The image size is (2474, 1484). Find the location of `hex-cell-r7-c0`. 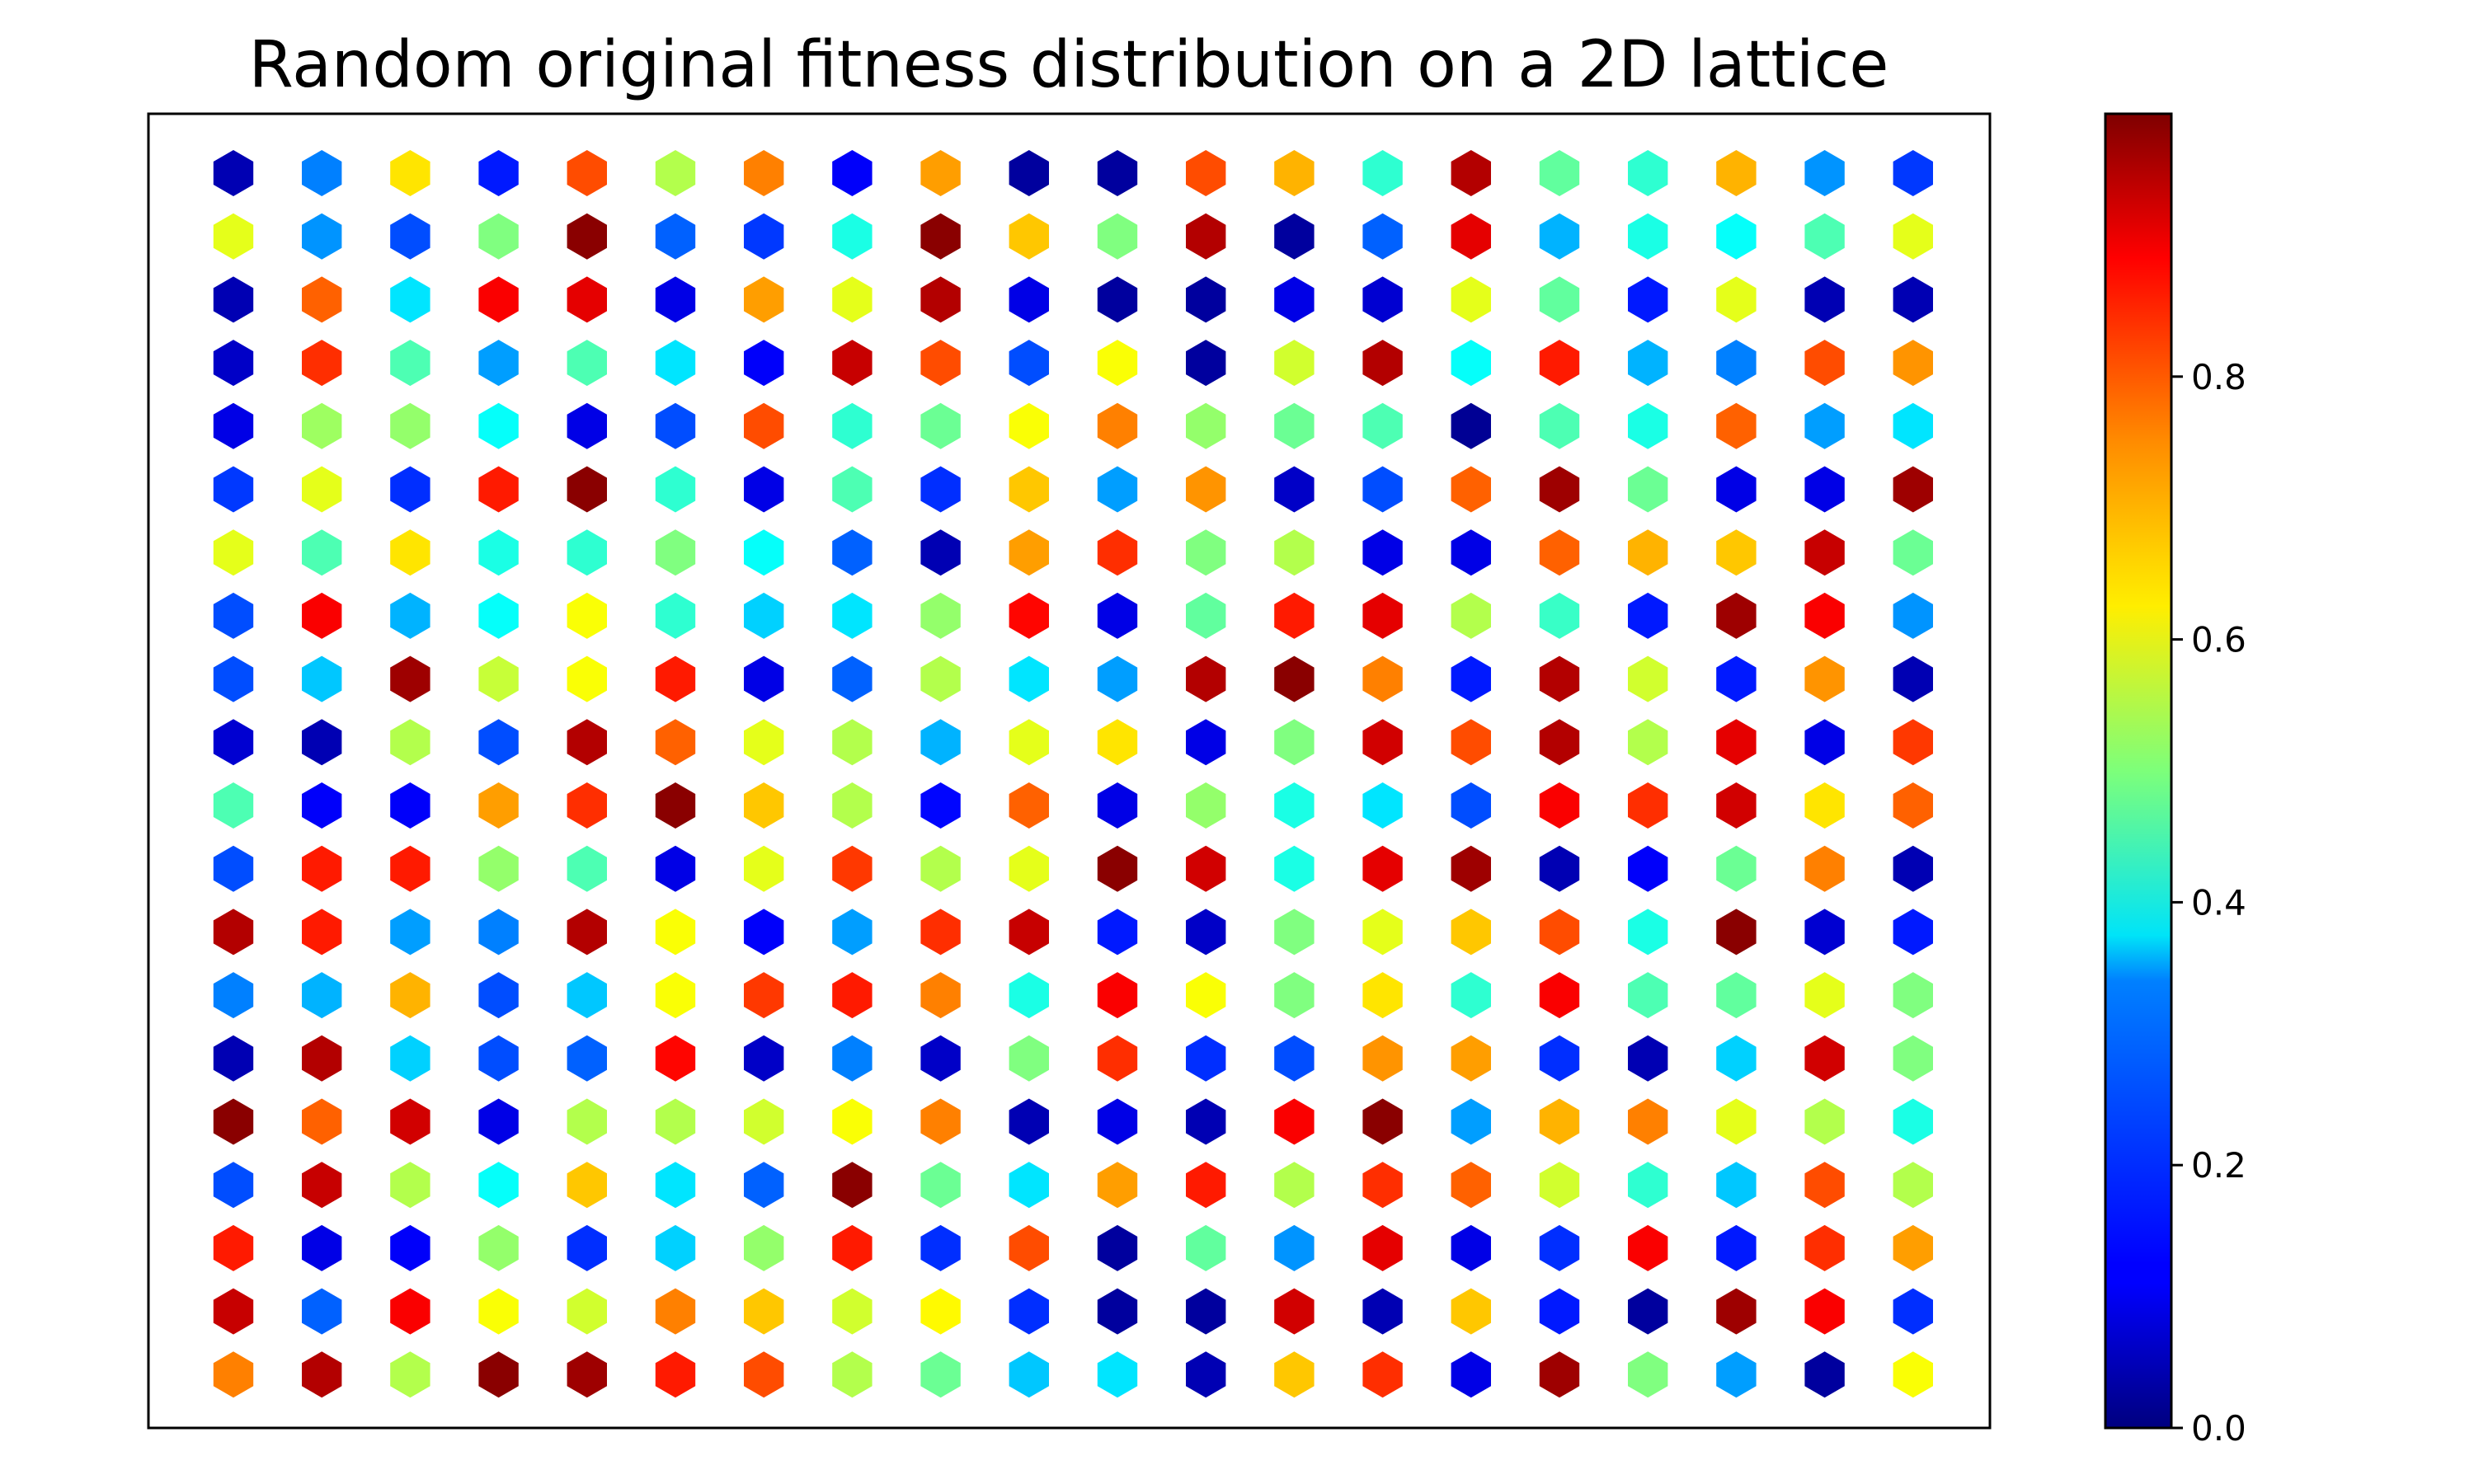

hex-cell-r7-c0 is located at coordinates (233, 615).